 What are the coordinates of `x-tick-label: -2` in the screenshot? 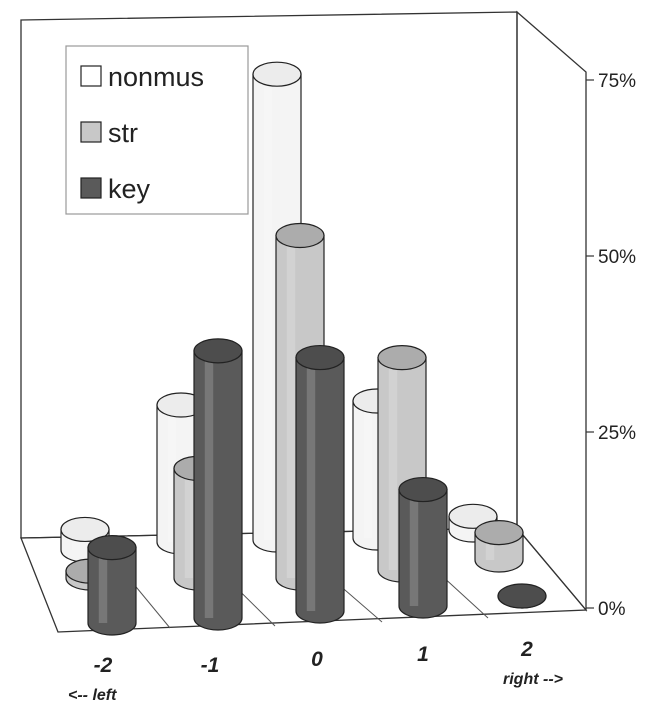 It's located at (103, 665).